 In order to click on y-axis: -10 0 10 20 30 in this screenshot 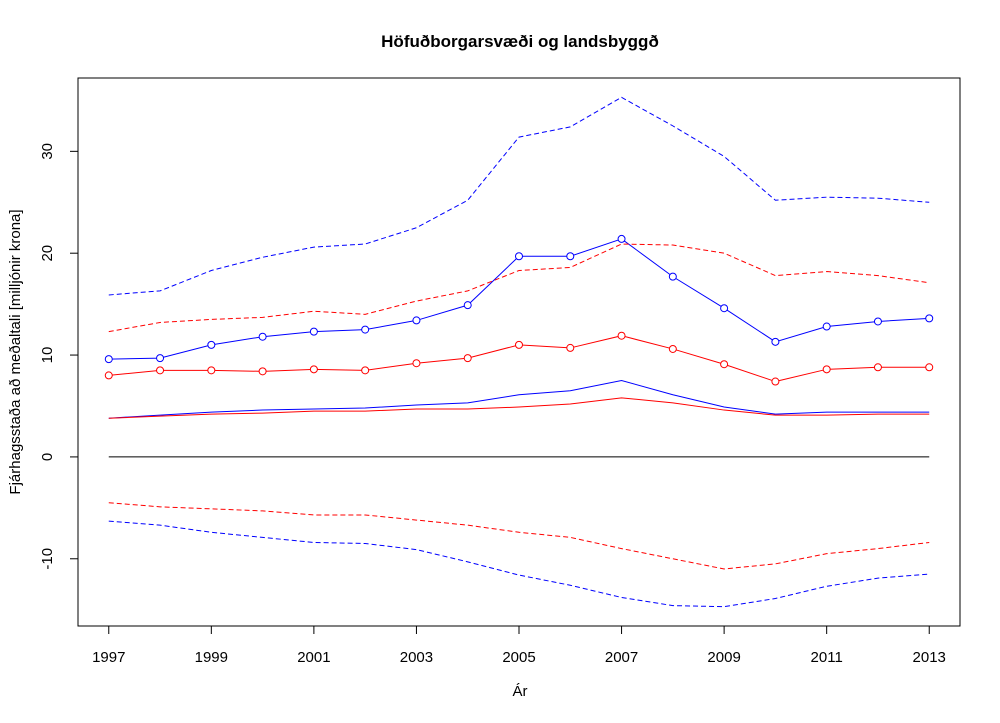, I will do `click(59, 356)`.